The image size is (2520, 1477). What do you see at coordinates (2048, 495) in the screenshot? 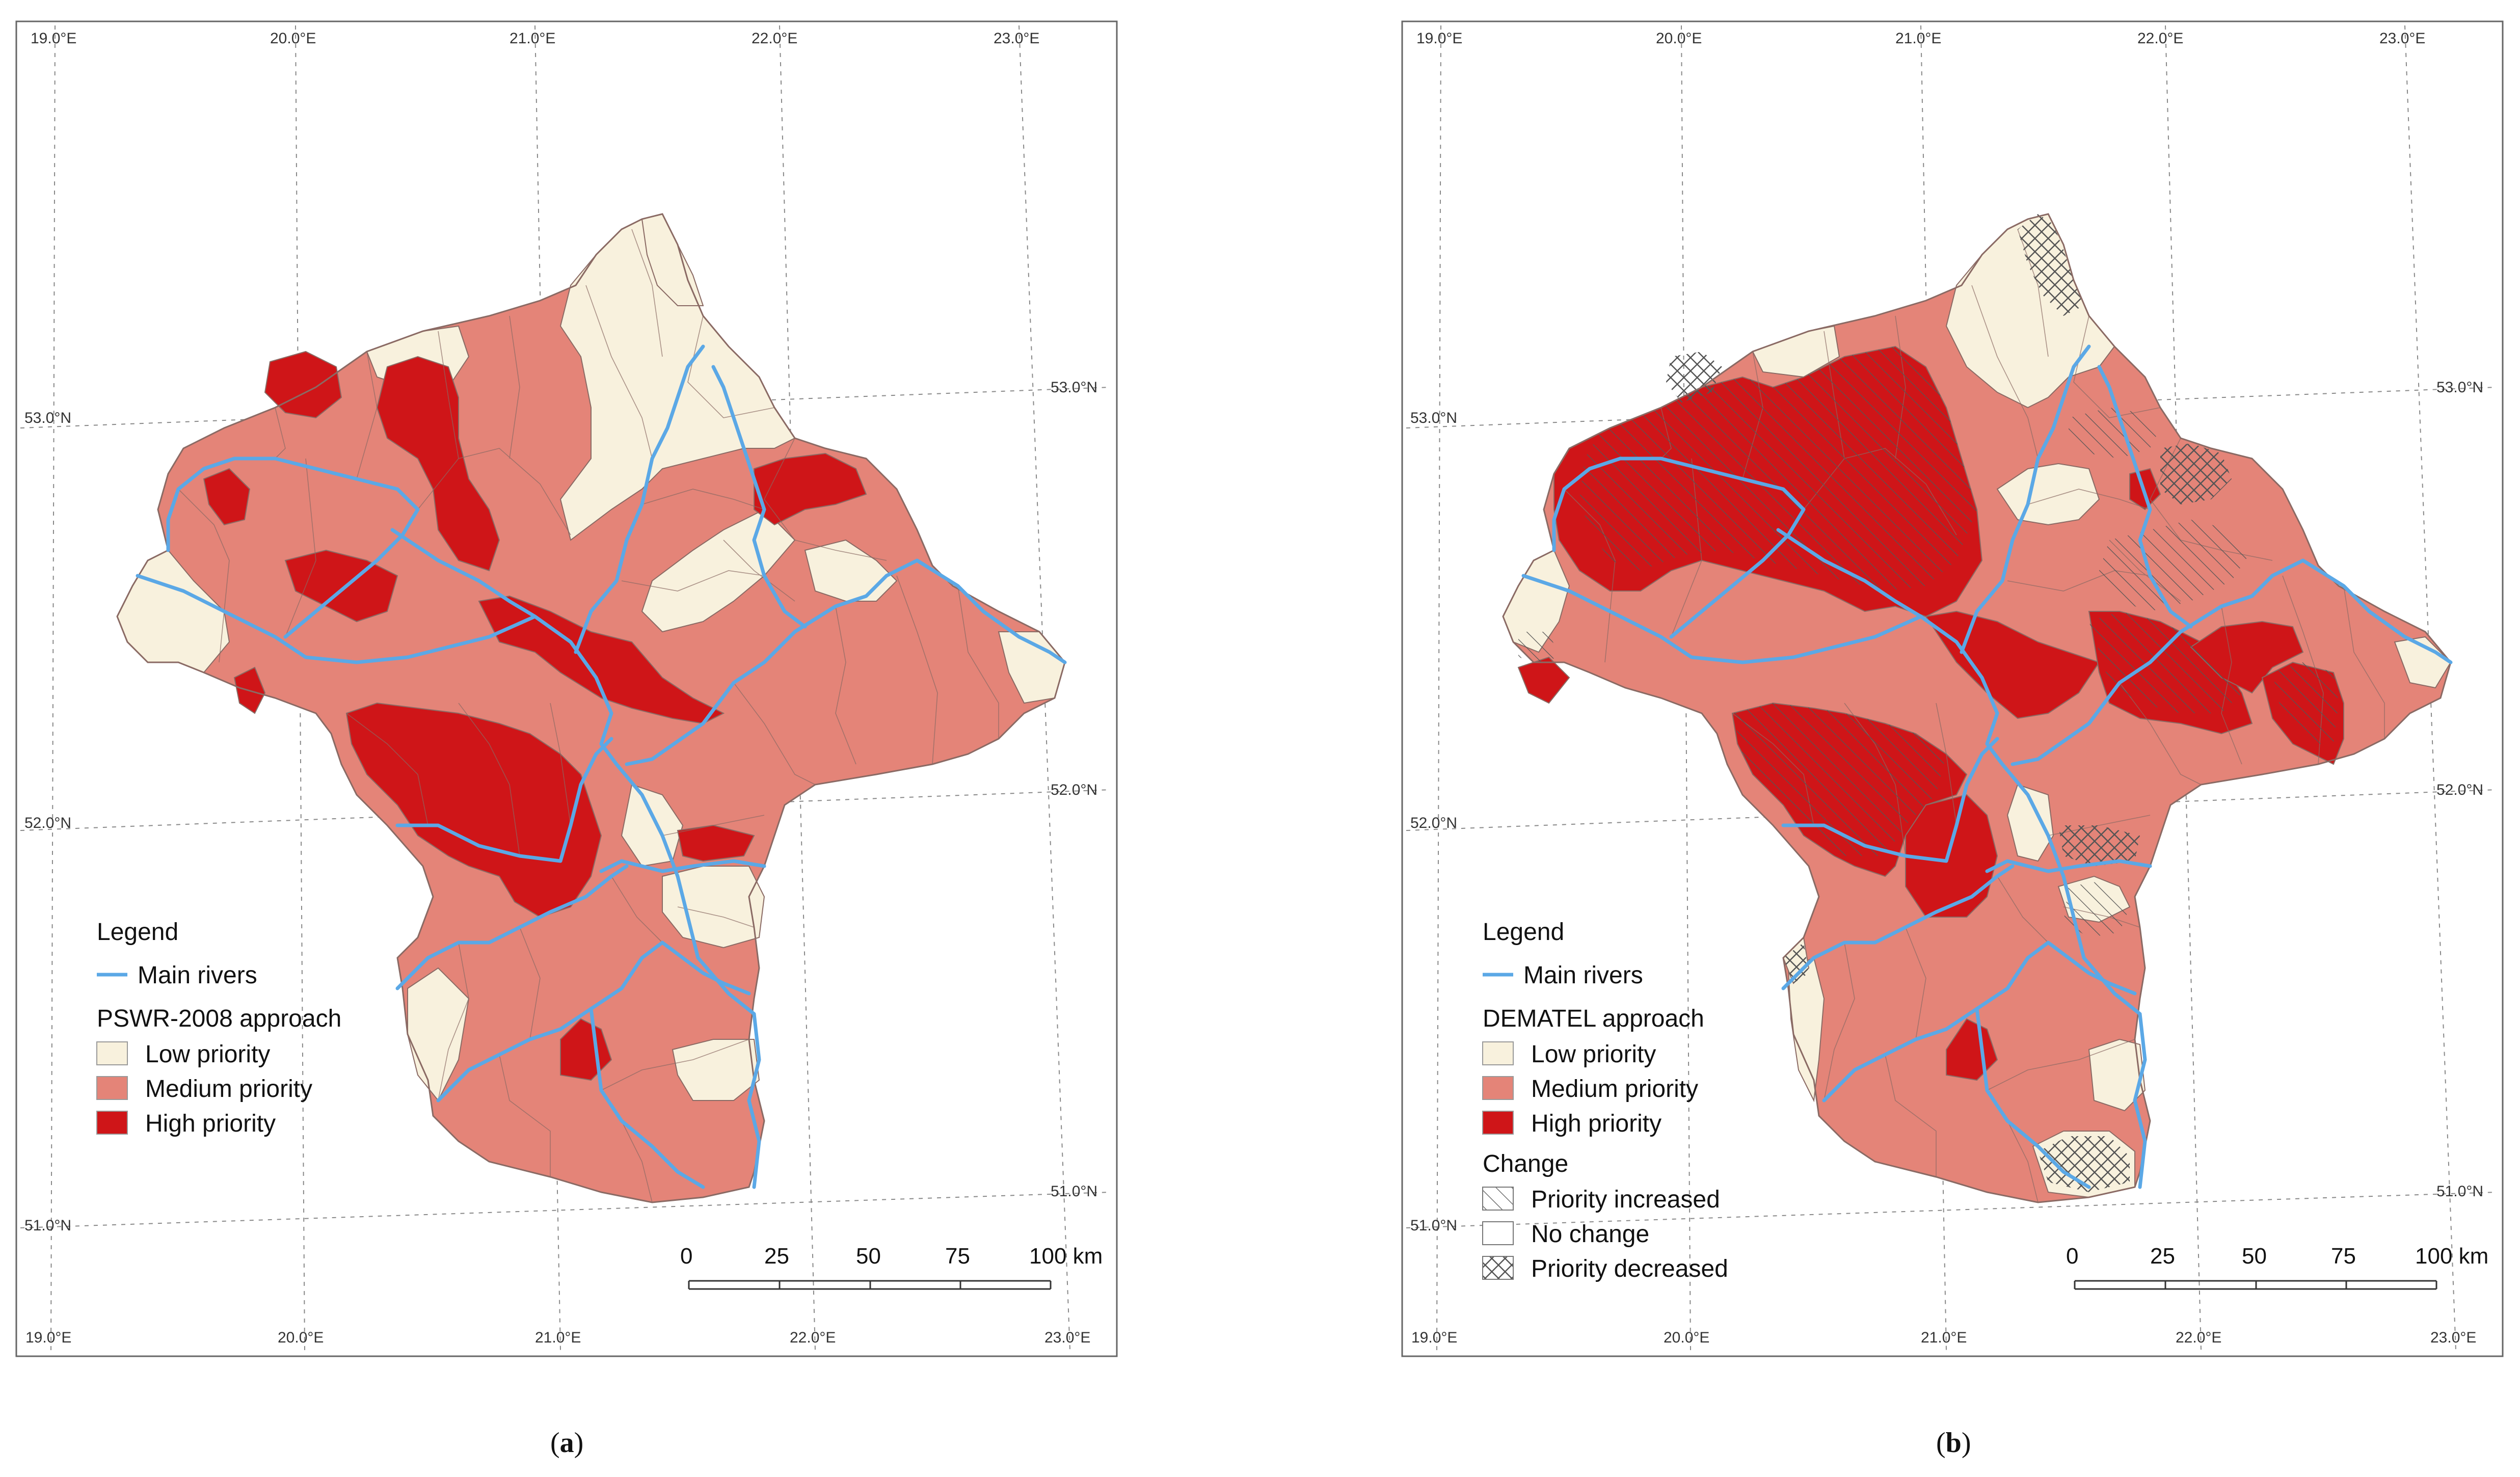
I see `region-low-mid-north` at bounding box center [2048, 495].